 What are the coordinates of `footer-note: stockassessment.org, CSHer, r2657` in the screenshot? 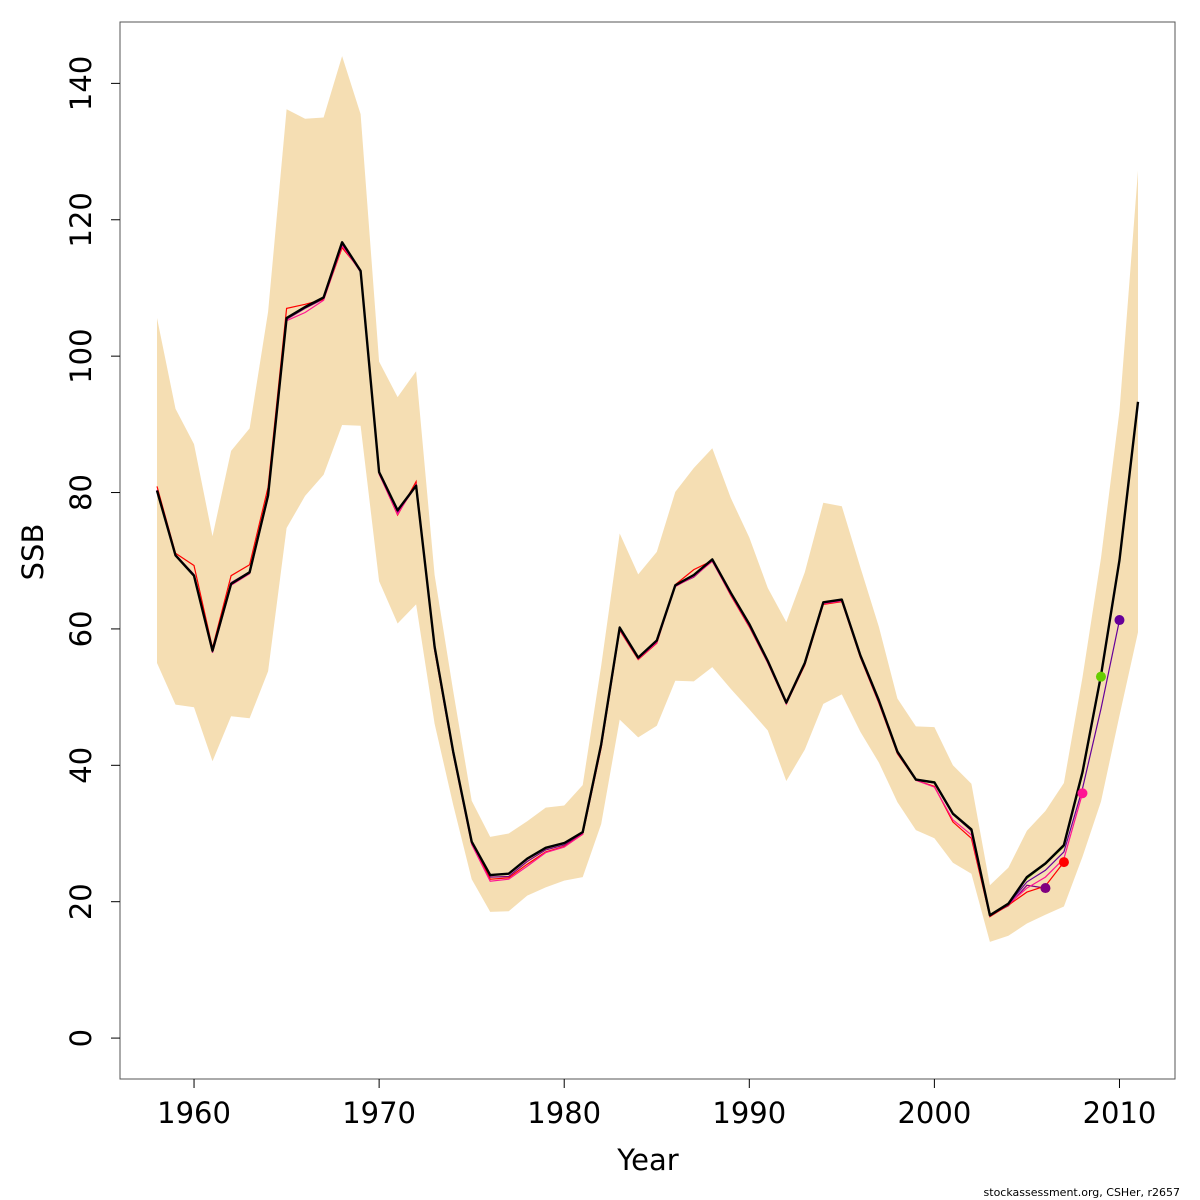 It's located at (1082, 1192).